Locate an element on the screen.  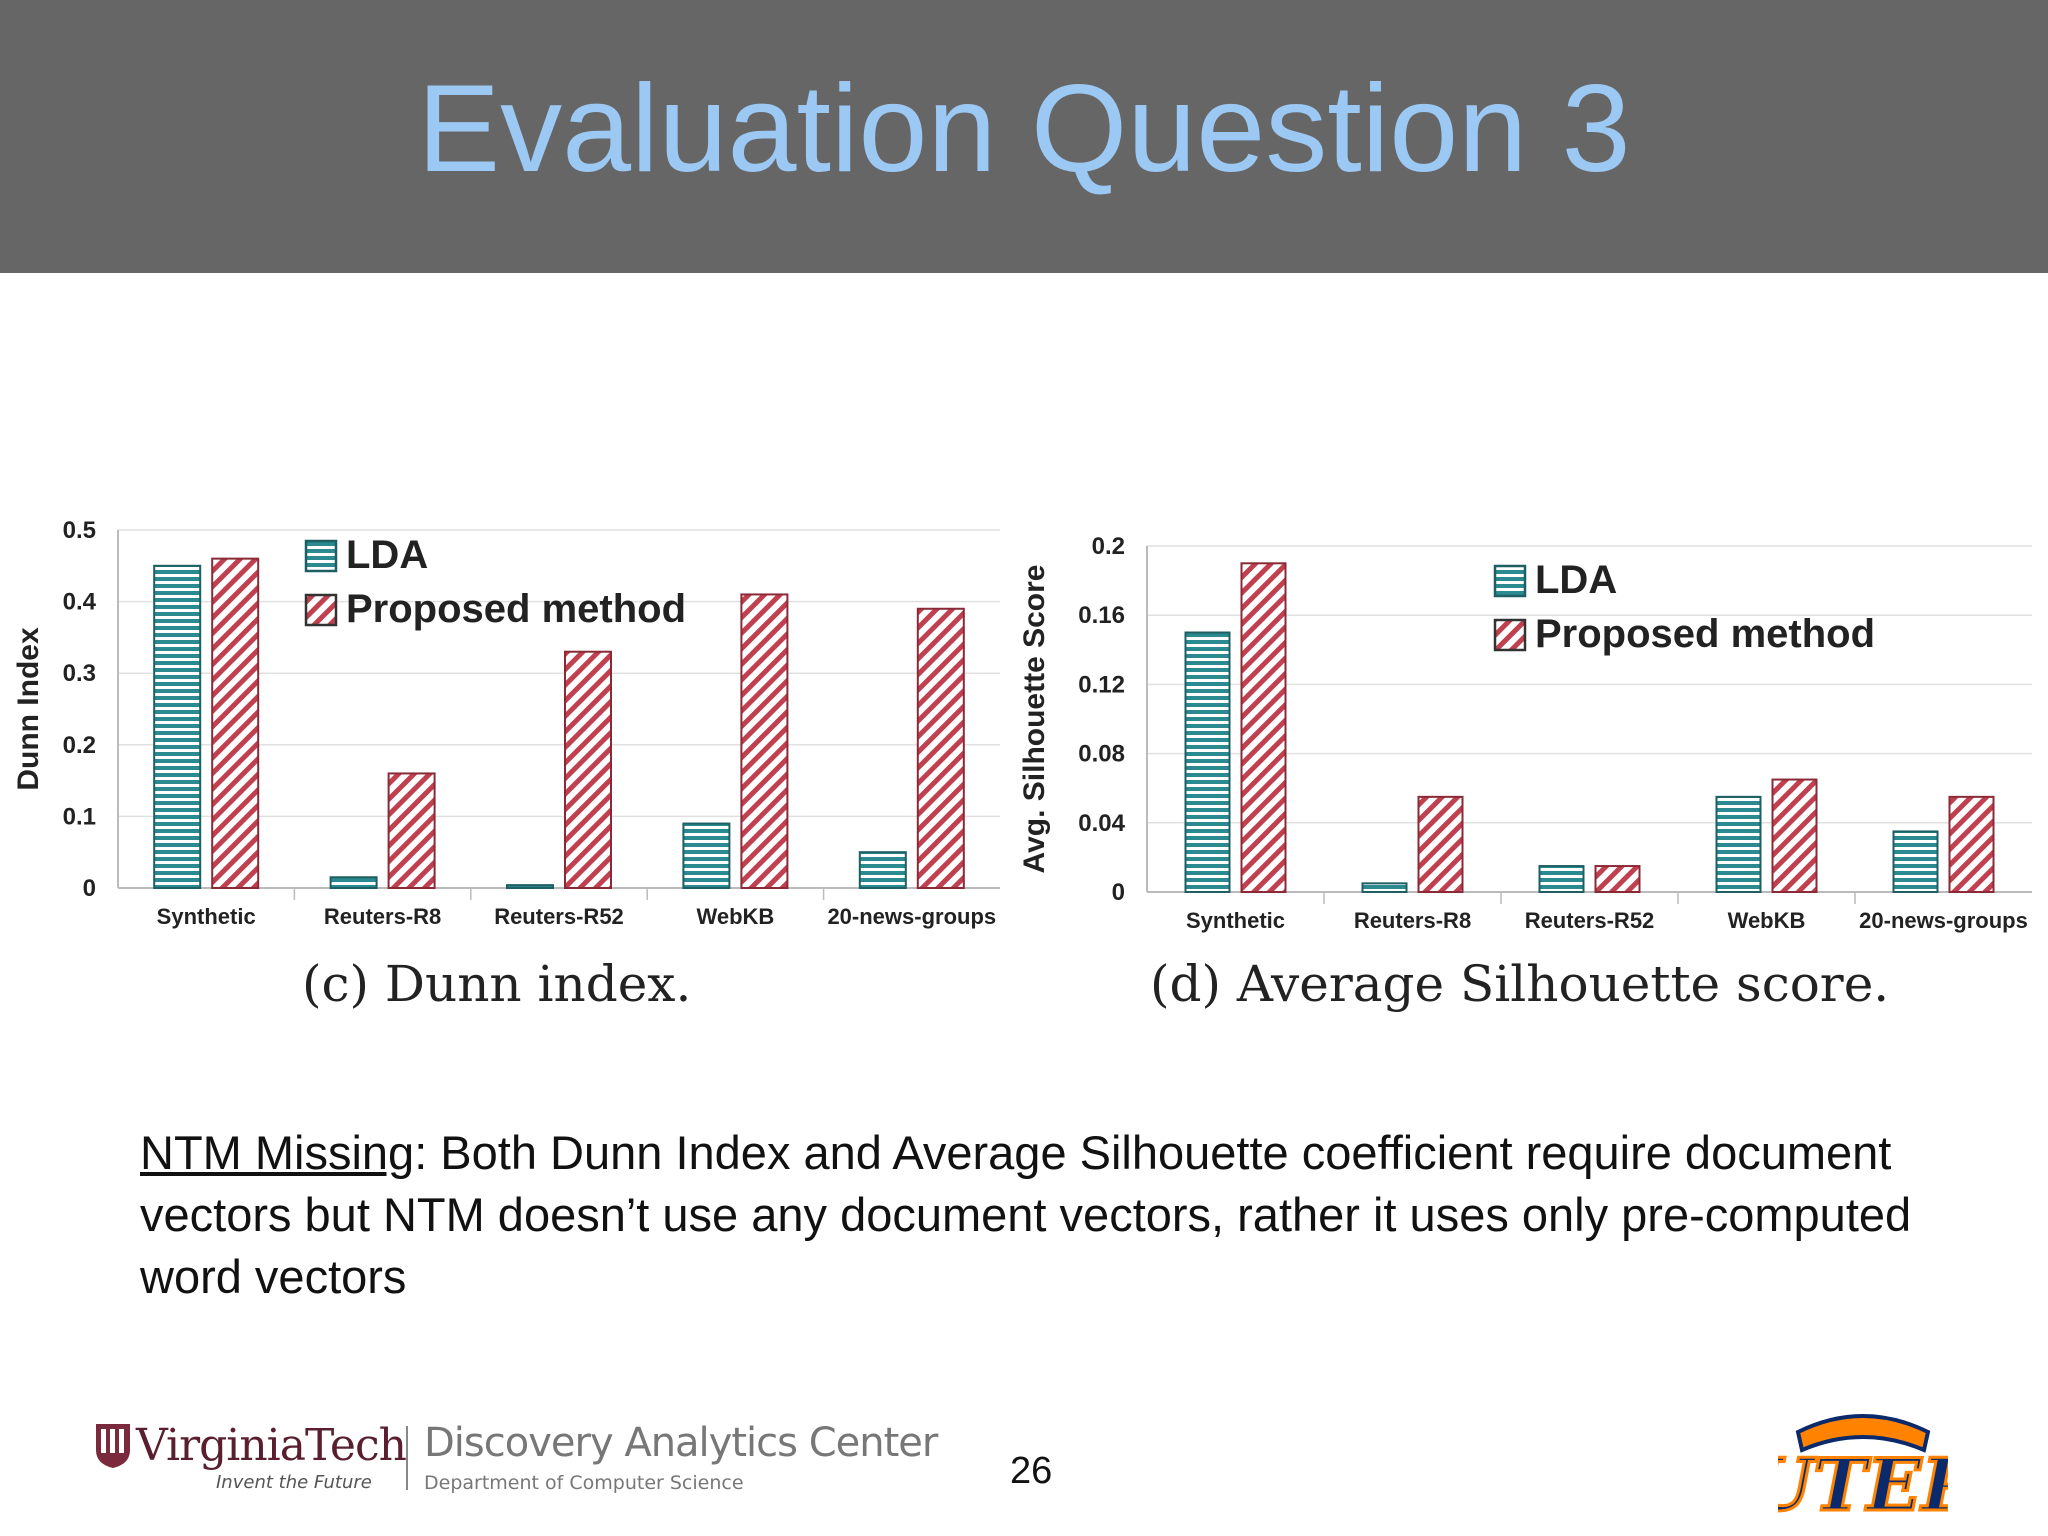
utep-logo-text: UTEP is located at coordinates (1863, 1484).